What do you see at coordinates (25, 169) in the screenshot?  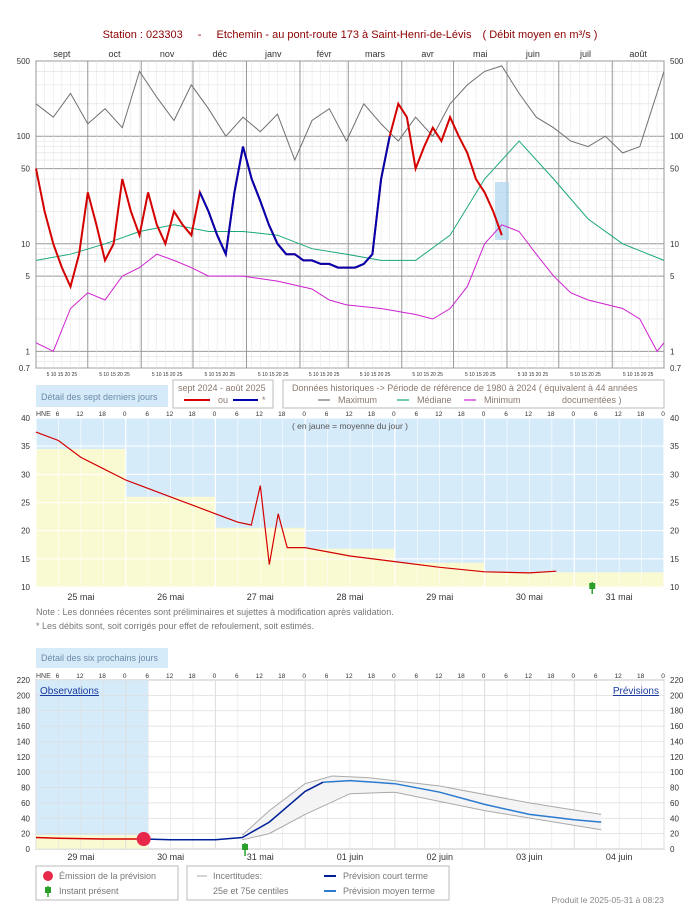 I see `y-tick-left: 50` at bounding box center [25, 169].